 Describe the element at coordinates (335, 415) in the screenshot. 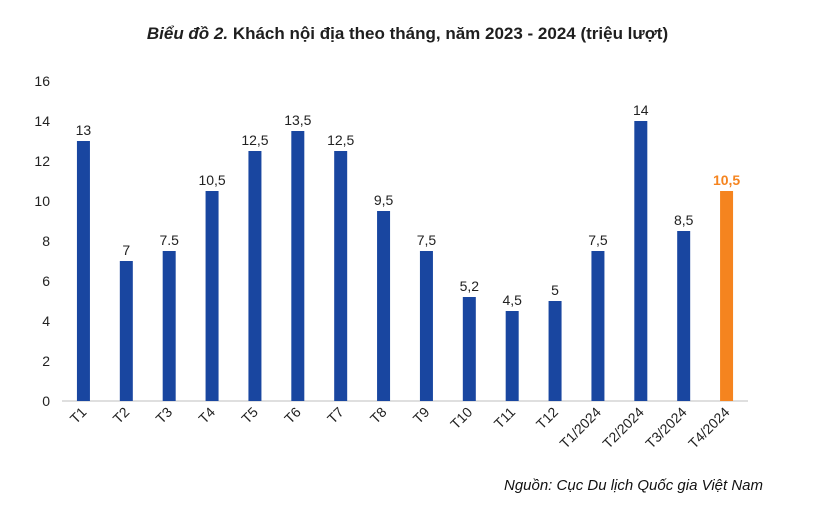

I see `x-tick-label: T7` at that location.